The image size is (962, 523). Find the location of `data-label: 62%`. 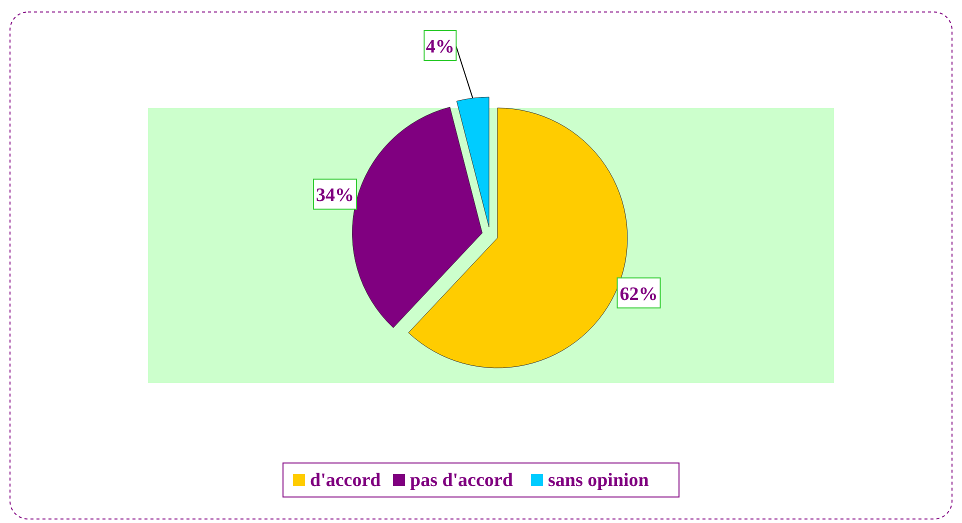

data-label: 62% is located at coordinates (639, 294).